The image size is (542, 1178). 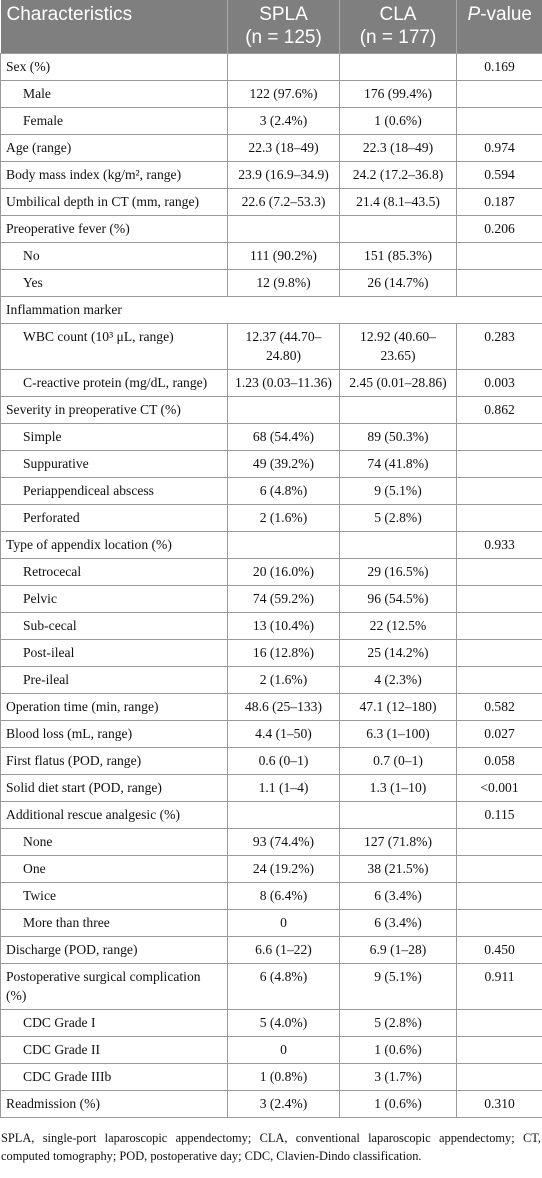 I want to click on cell-p-value: 0.582, so click(x=499, y=707).